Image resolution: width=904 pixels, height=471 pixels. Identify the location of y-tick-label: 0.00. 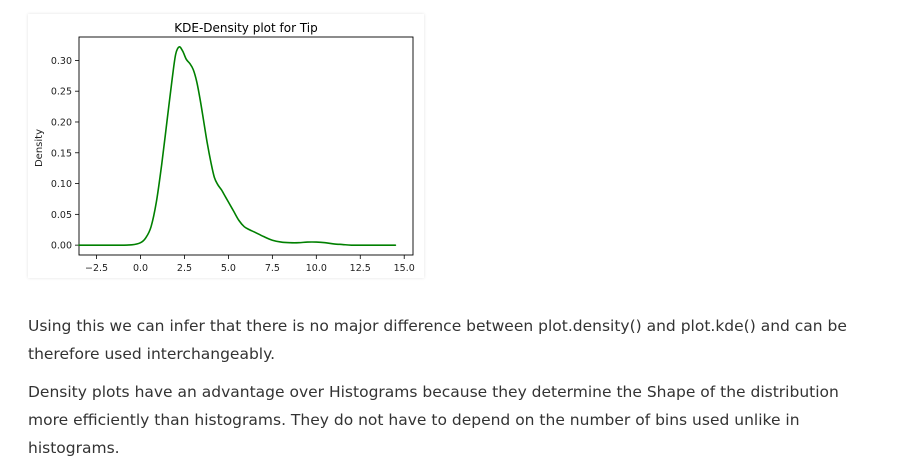
(61, 246).